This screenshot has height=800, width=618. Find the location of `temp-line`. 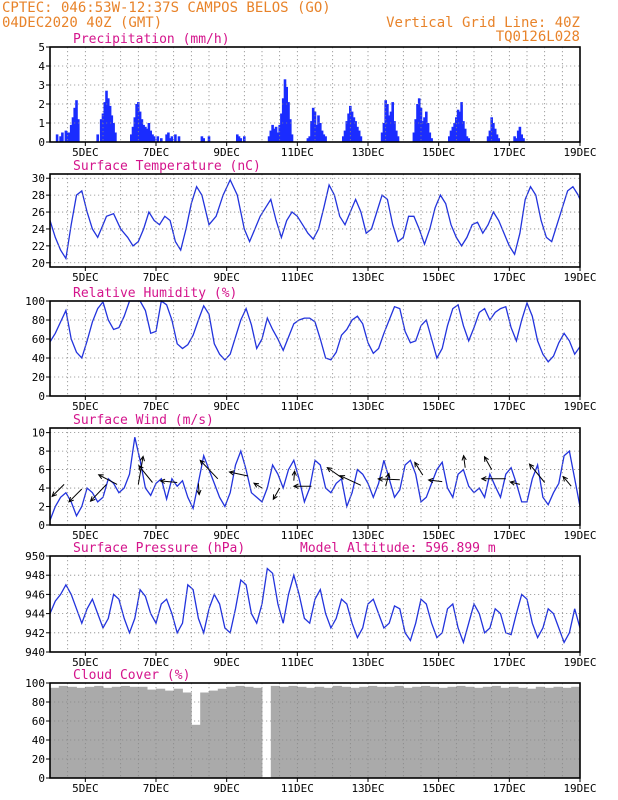

temp-line is located at coordinates (315, 219).